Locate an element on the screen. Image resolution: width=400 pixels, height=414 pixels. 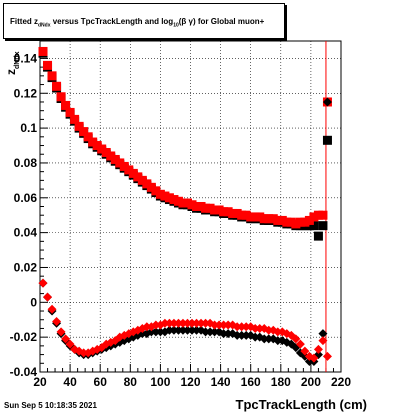
x-tick-label: 60 is located at coordinates (101, 382).